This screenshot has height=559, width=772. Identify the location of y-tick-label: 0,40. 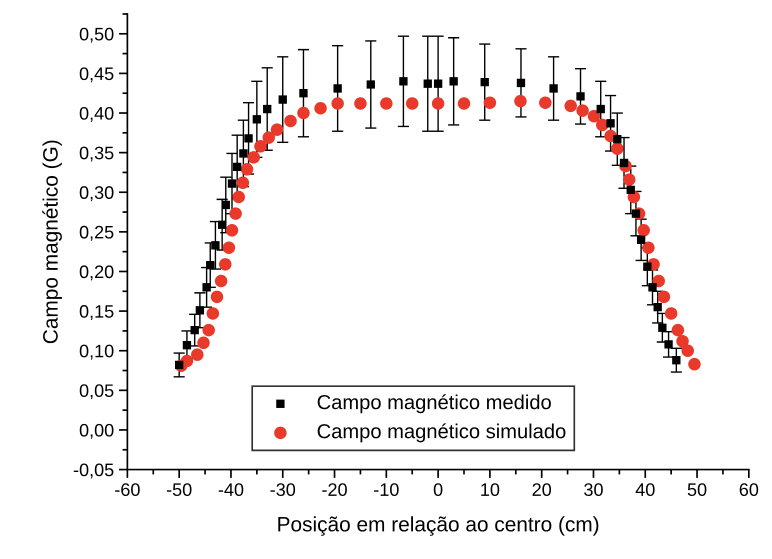
(97, 114).